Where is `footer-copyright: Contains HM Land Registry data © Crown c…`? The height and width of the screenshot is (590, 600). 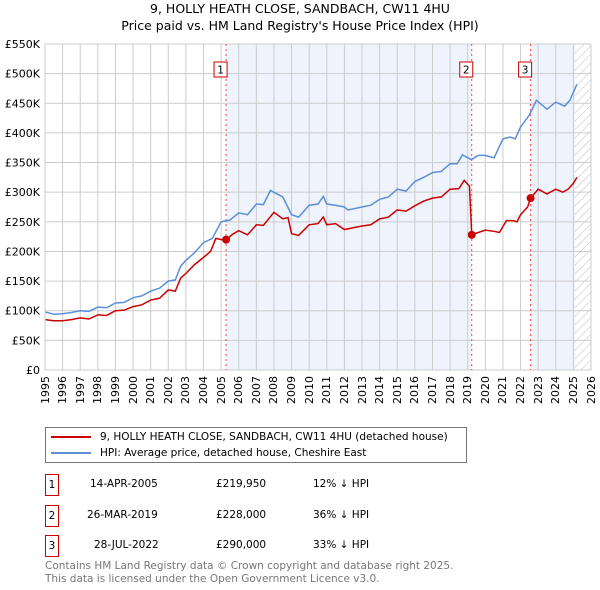
footer-copyright: Contains HM Land Registry data © Crown c… is located at coordinates (249, 566).